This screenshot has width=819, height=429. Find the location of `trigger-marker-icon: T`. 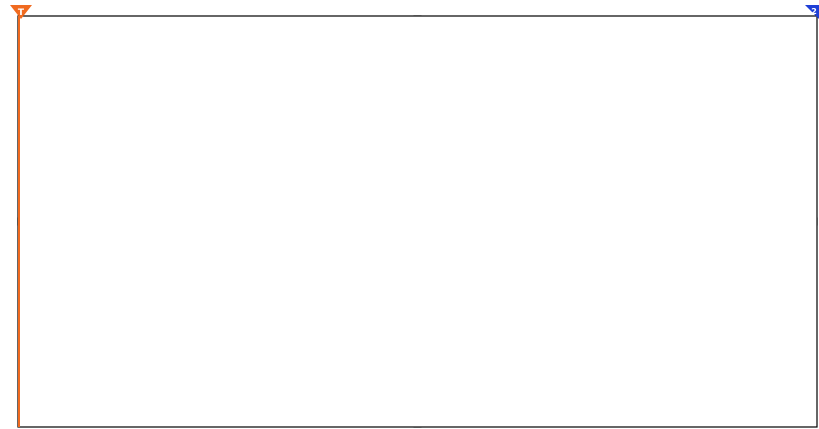

trigger-marker-icon: T is located at coordinates (21, 12).